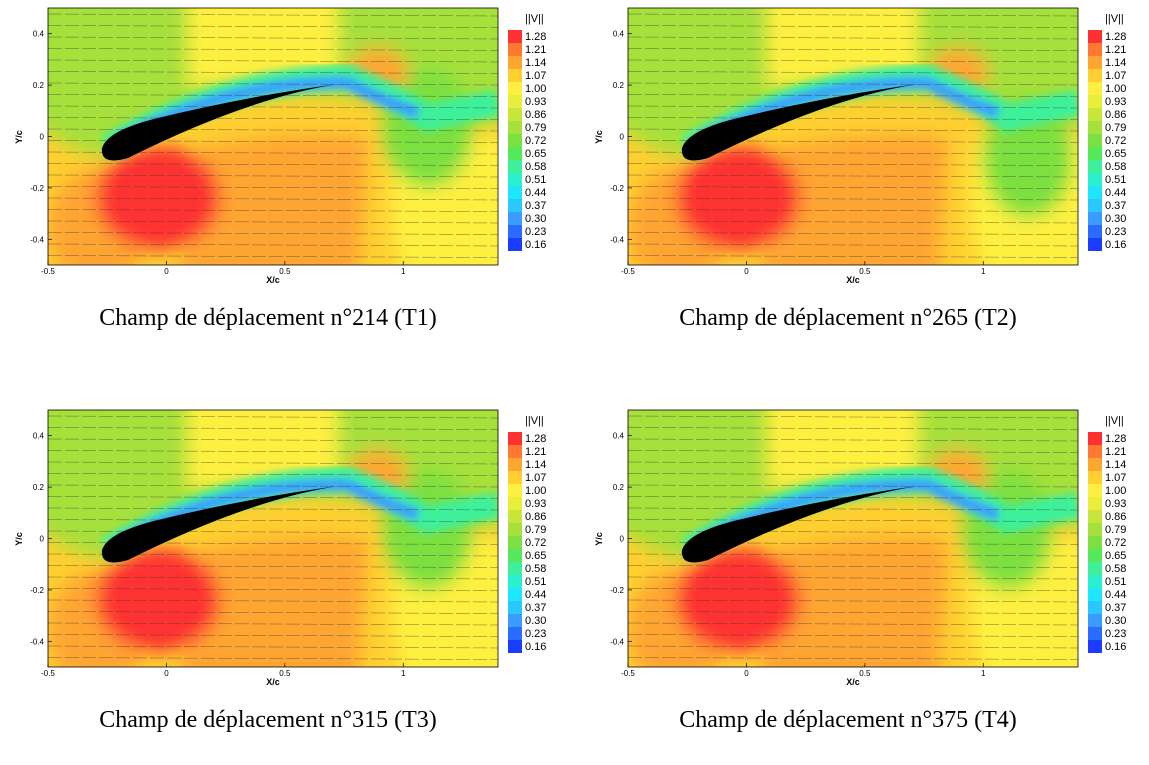 The height and width of the screenshot is (765, 1149). What do you see at coordinates (42, 539) in the screenshot?
I see `y-tick-label: 0` at bounding box center [42, 539].